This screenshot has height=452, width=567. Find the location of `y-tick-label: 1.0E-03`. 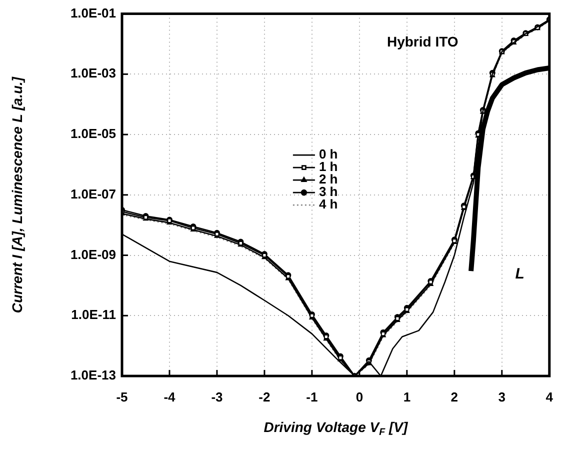

y-tick-label: 1.0E-03 is located at coordinates (93, 73).